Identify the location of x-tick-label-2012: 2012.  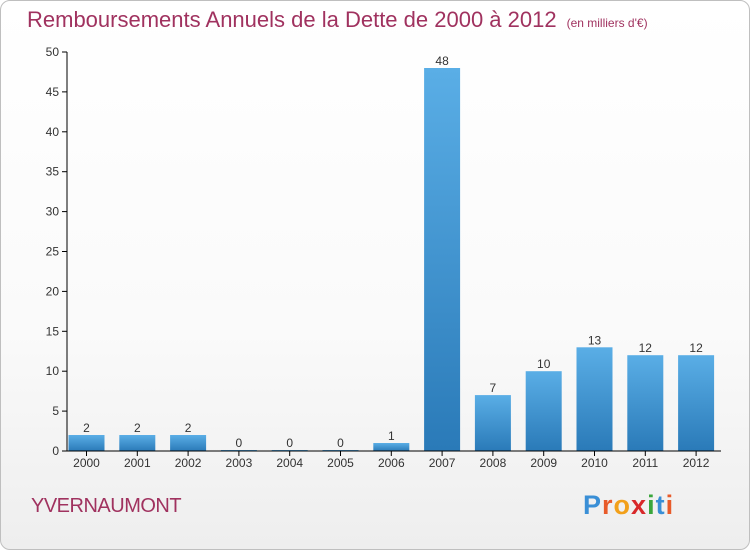
(696, 463).